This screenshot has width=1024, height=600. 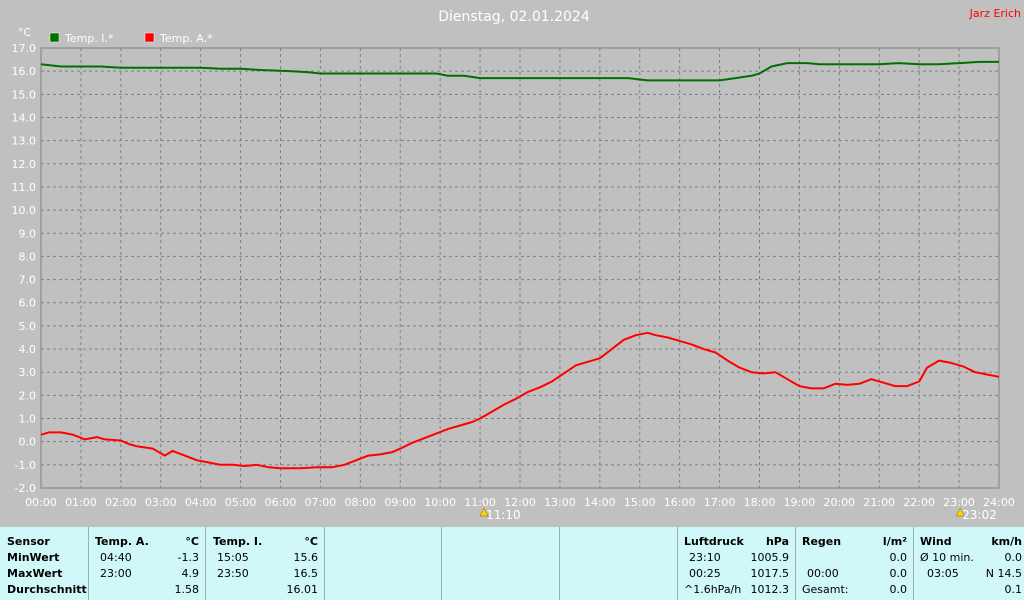 What do you see at coordinates (503, 515) in the screenshot?
I see `marker-label: 11:10` at bounding box center [503, 515].